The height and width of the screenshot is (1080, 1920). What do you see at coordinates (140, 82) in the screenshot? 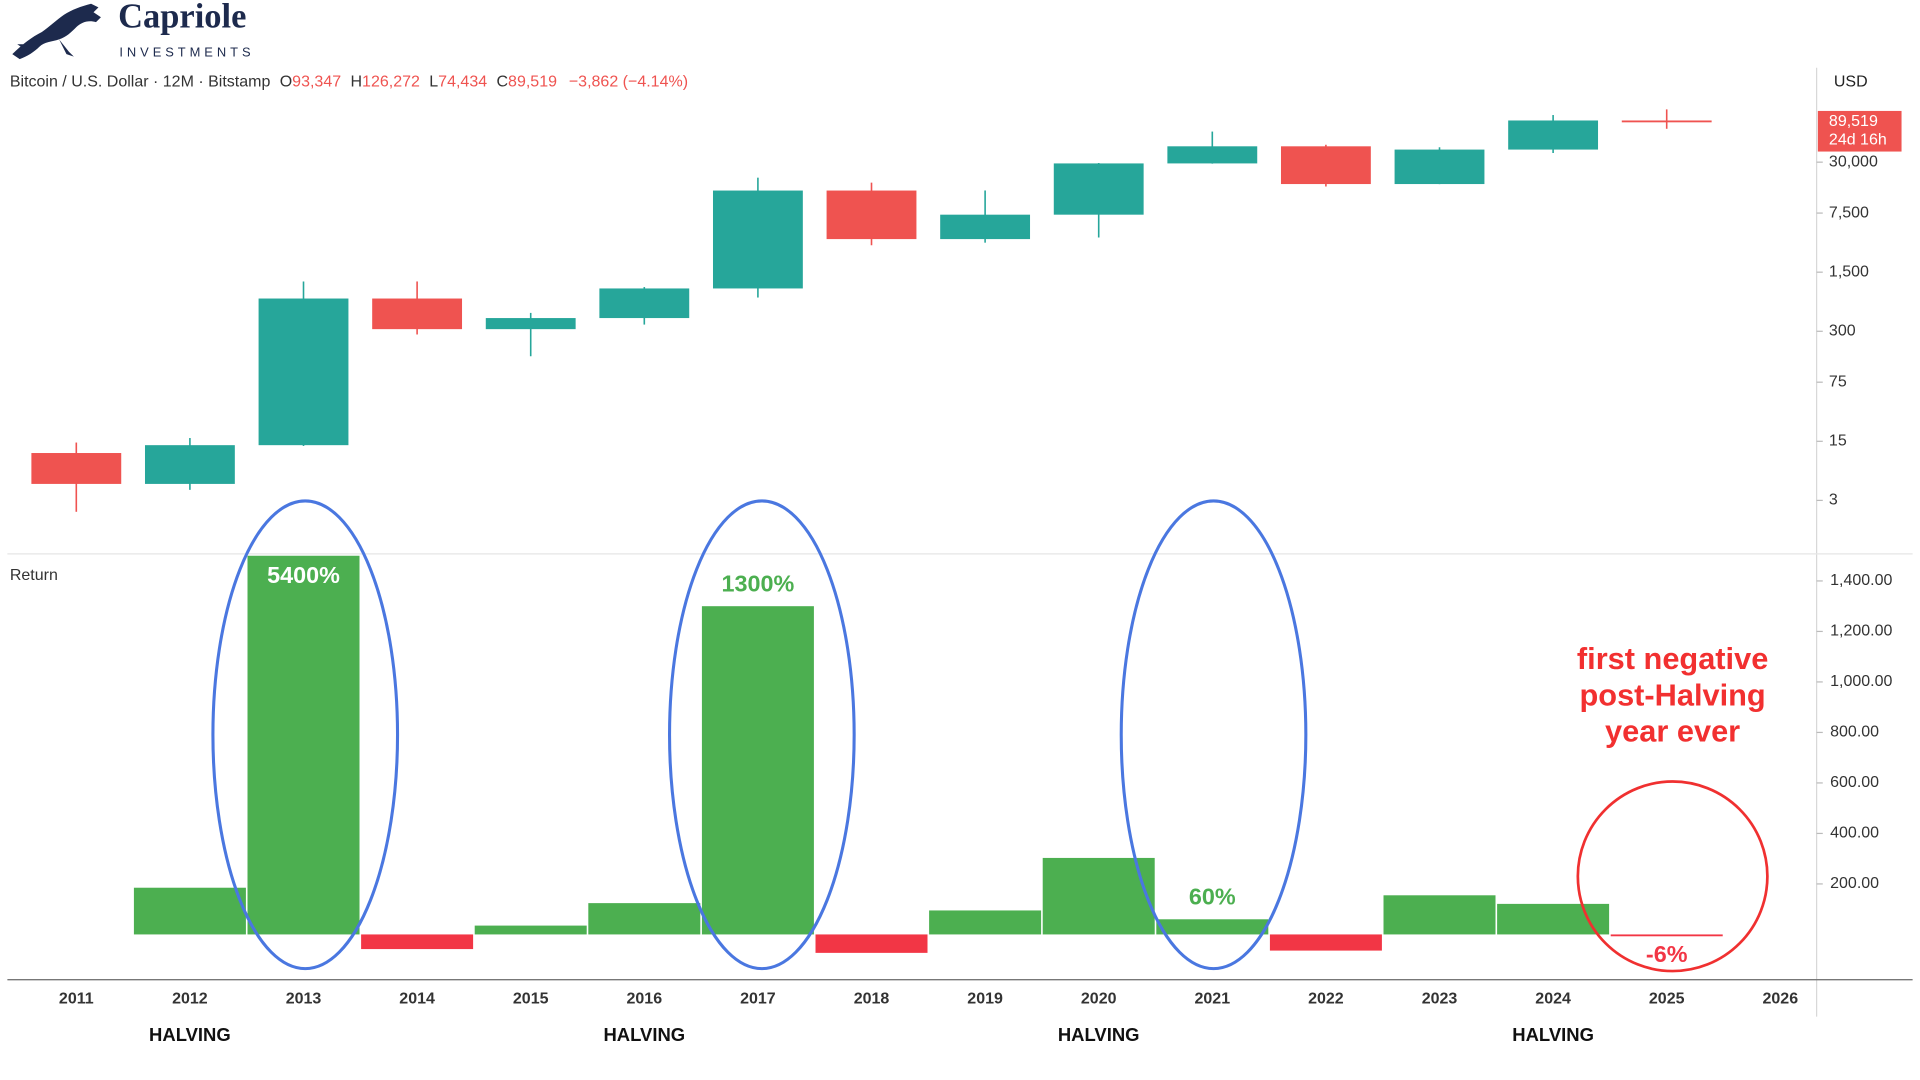
I see `symbol: Bitcoin / U.S. Dollar · 12M · Bitstamp` at bounding box center [140, 82].